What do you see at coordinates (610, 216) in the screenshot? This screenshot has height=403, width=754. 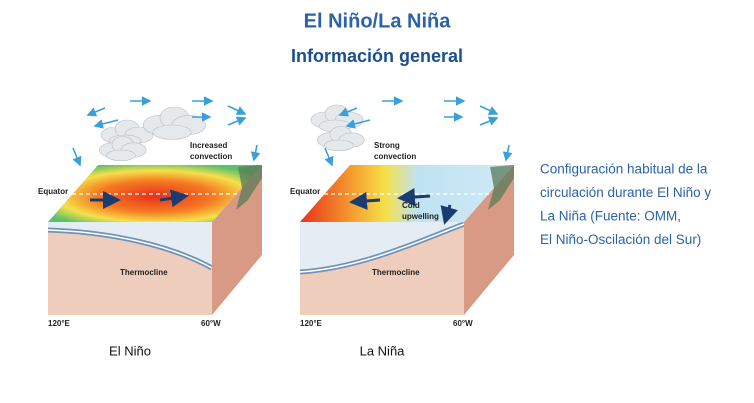 I see `description-line: La Niña (Fuente: OMM,` at bounding box center [610, 216].